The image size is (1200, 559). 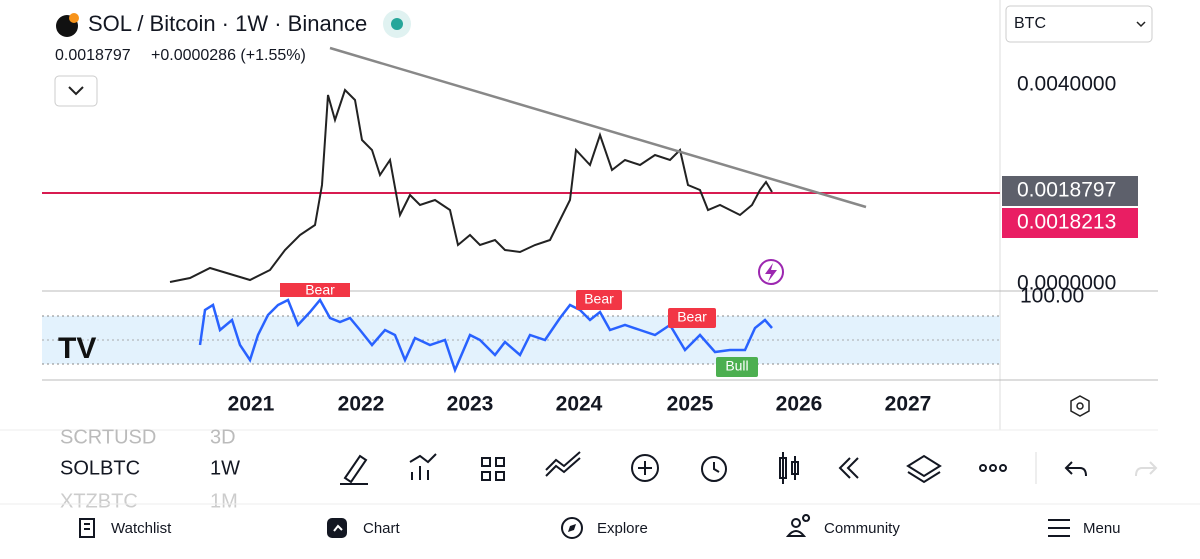 I want to click on indicators-tool, so click(x=423, y=466).